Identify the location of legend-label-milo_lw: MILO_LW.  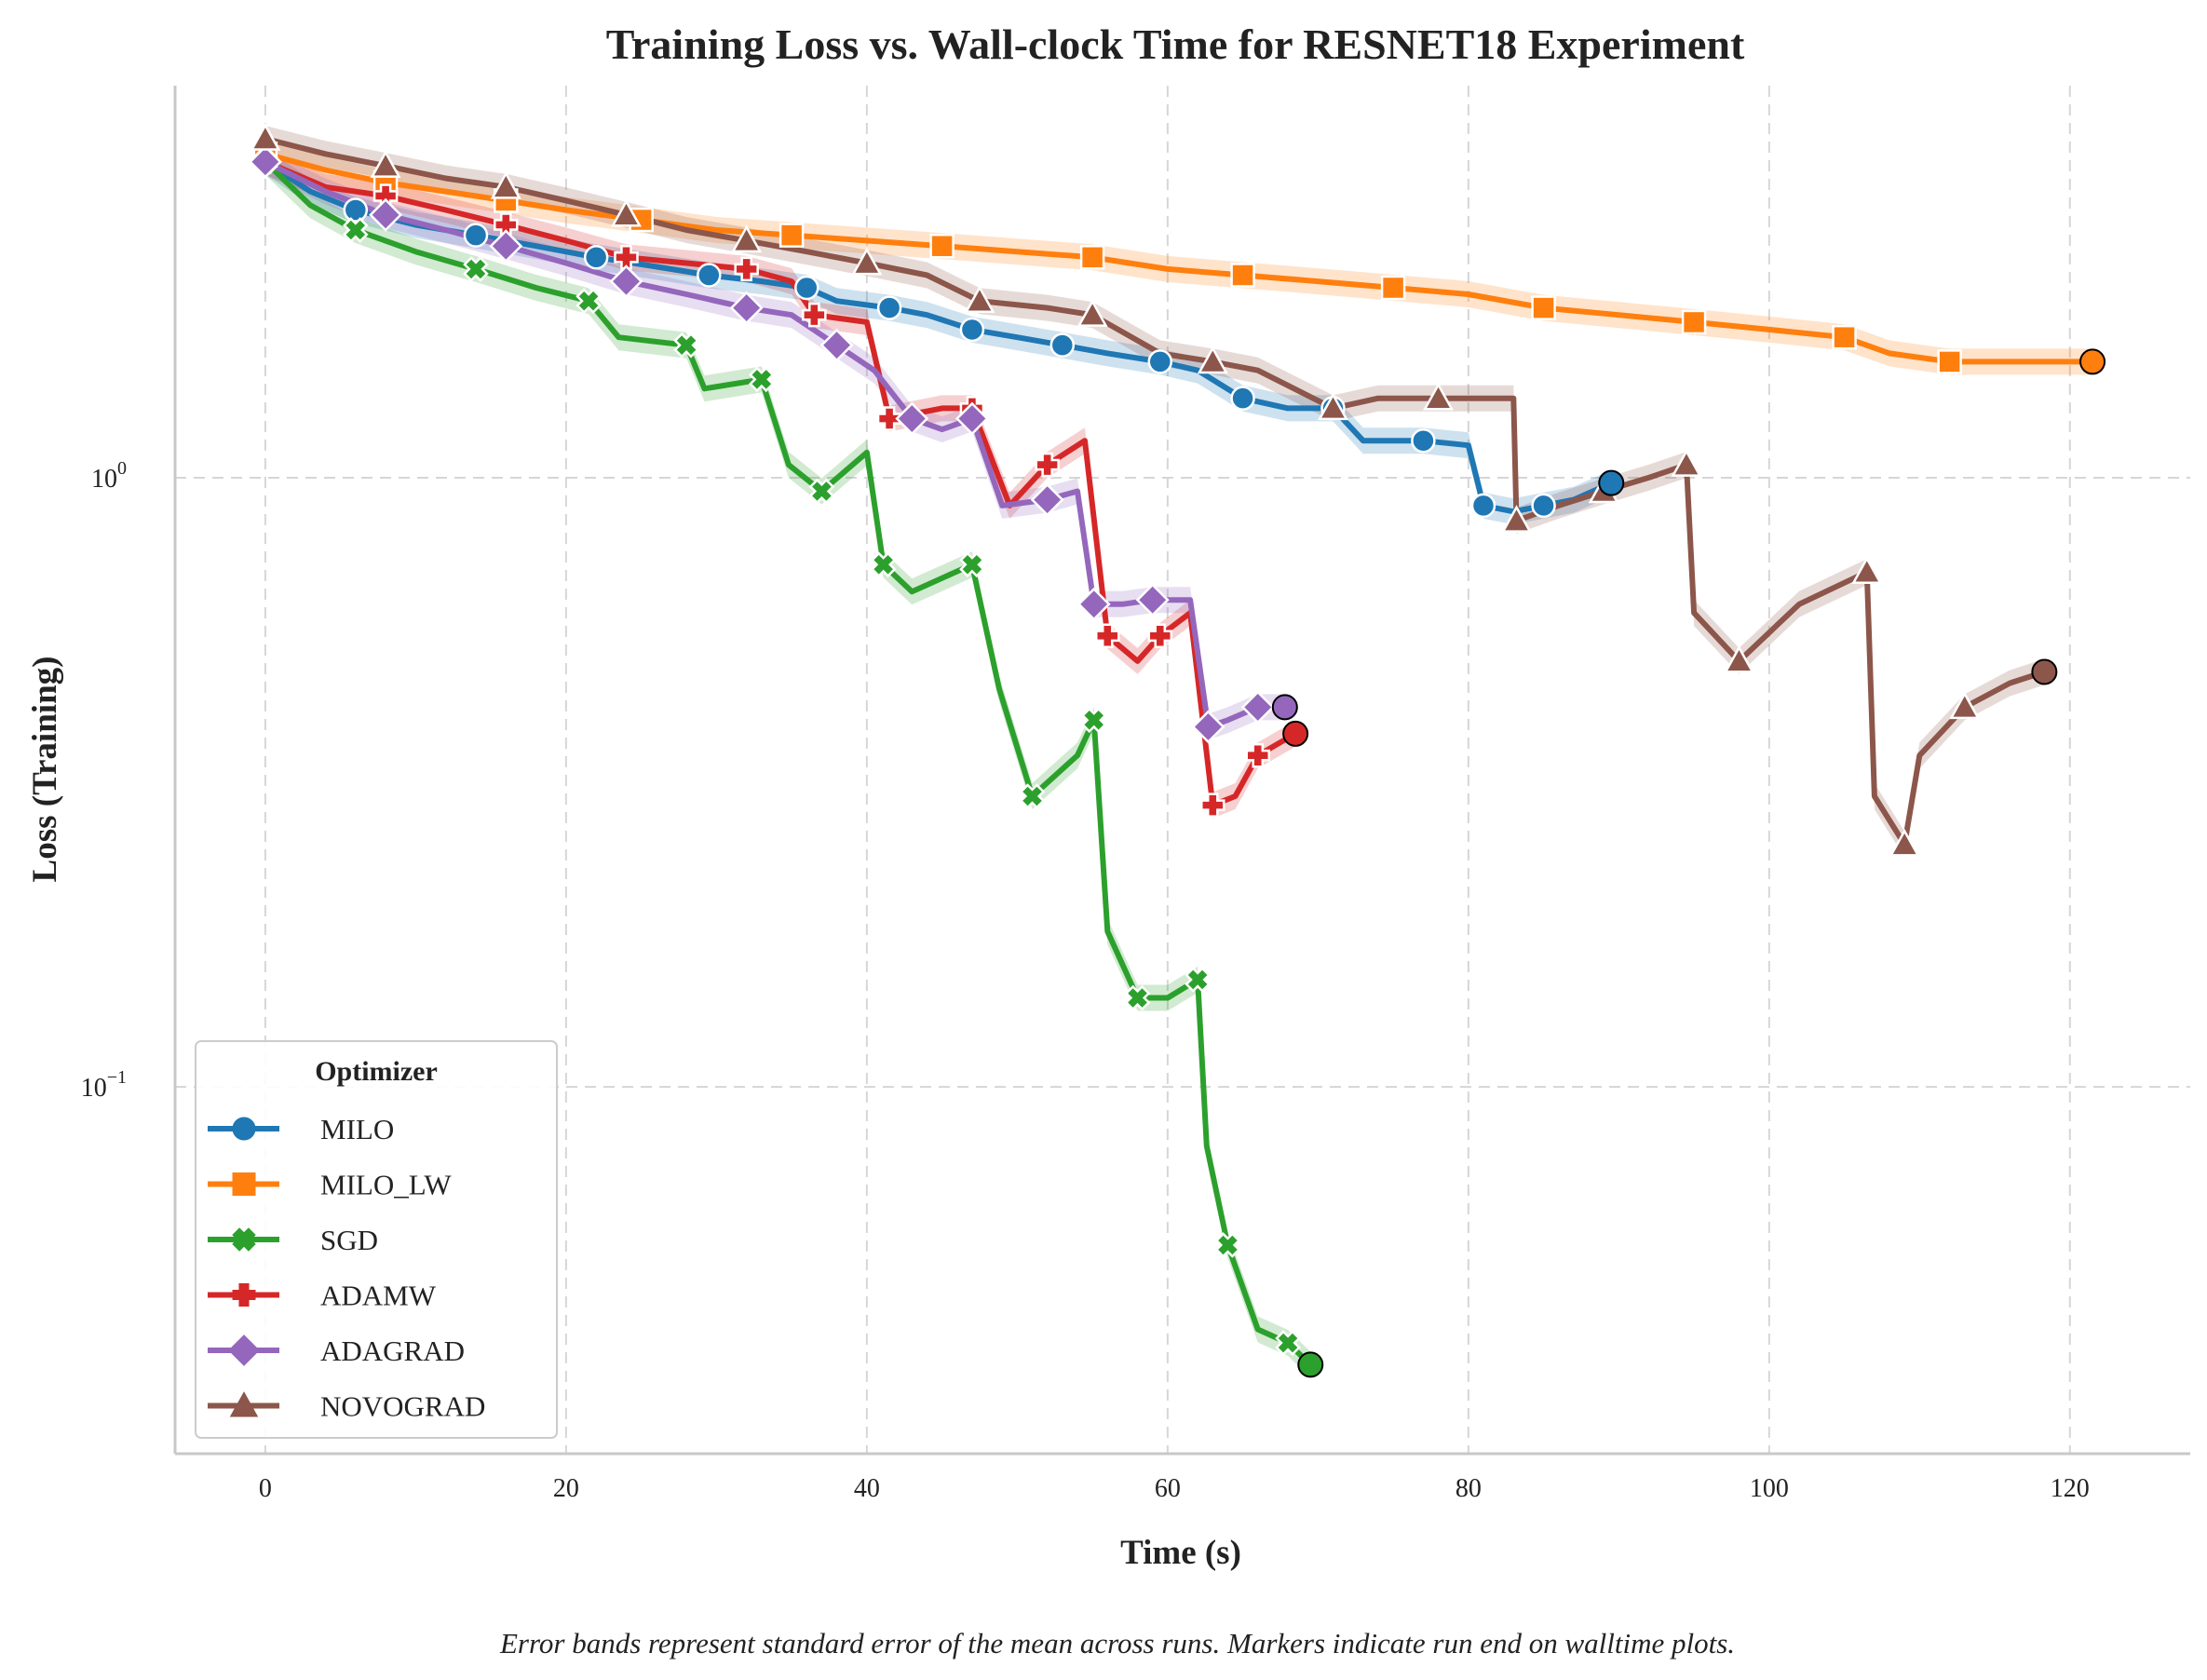
(386, 1185).